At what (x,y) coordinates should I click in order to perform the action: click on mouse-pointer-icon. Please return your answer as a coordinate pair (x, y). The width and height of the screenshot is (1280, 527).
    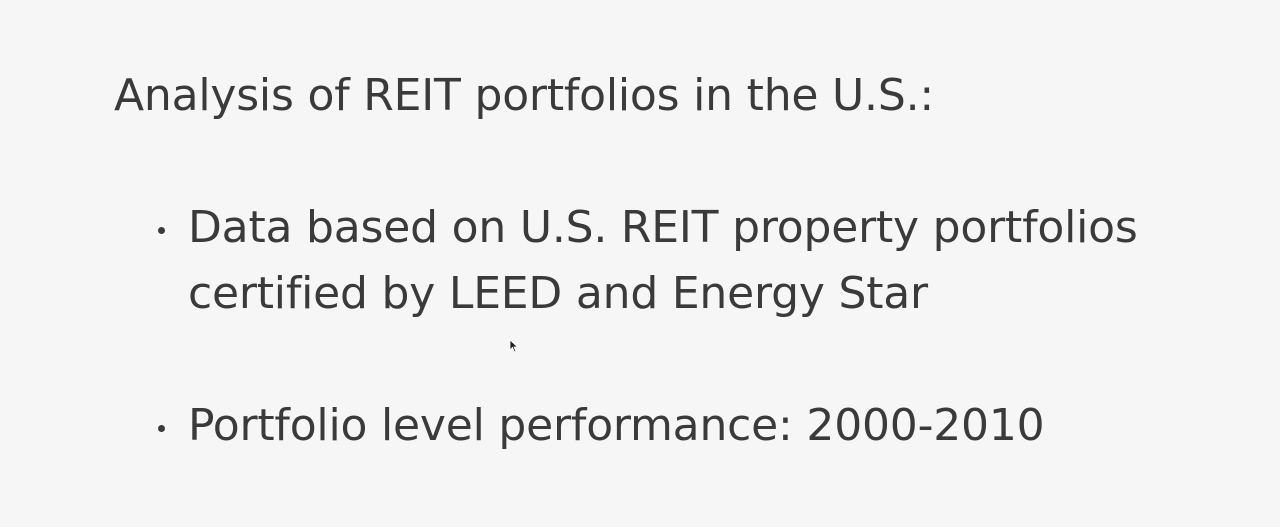
    Looking at the image, I should click on (514, 346).